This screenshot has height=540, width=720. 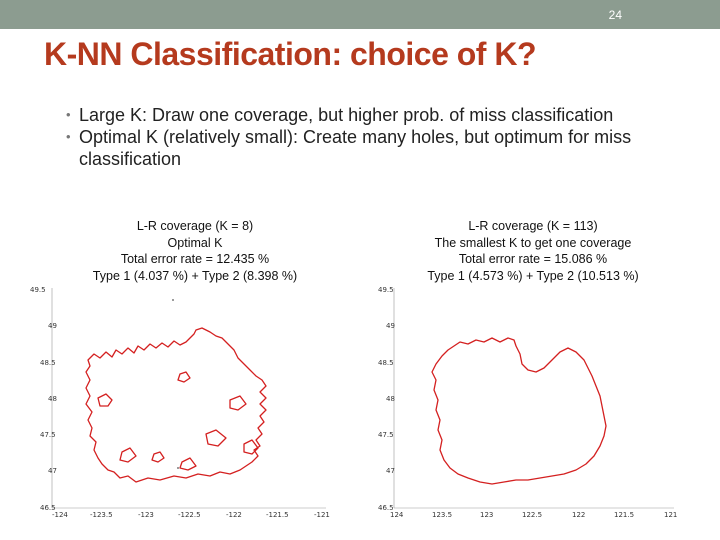 What do you see at coordinates (277, 515) in the screenshot?
I see `x-tick-label: -121.5` at bounding box center [277, 515].